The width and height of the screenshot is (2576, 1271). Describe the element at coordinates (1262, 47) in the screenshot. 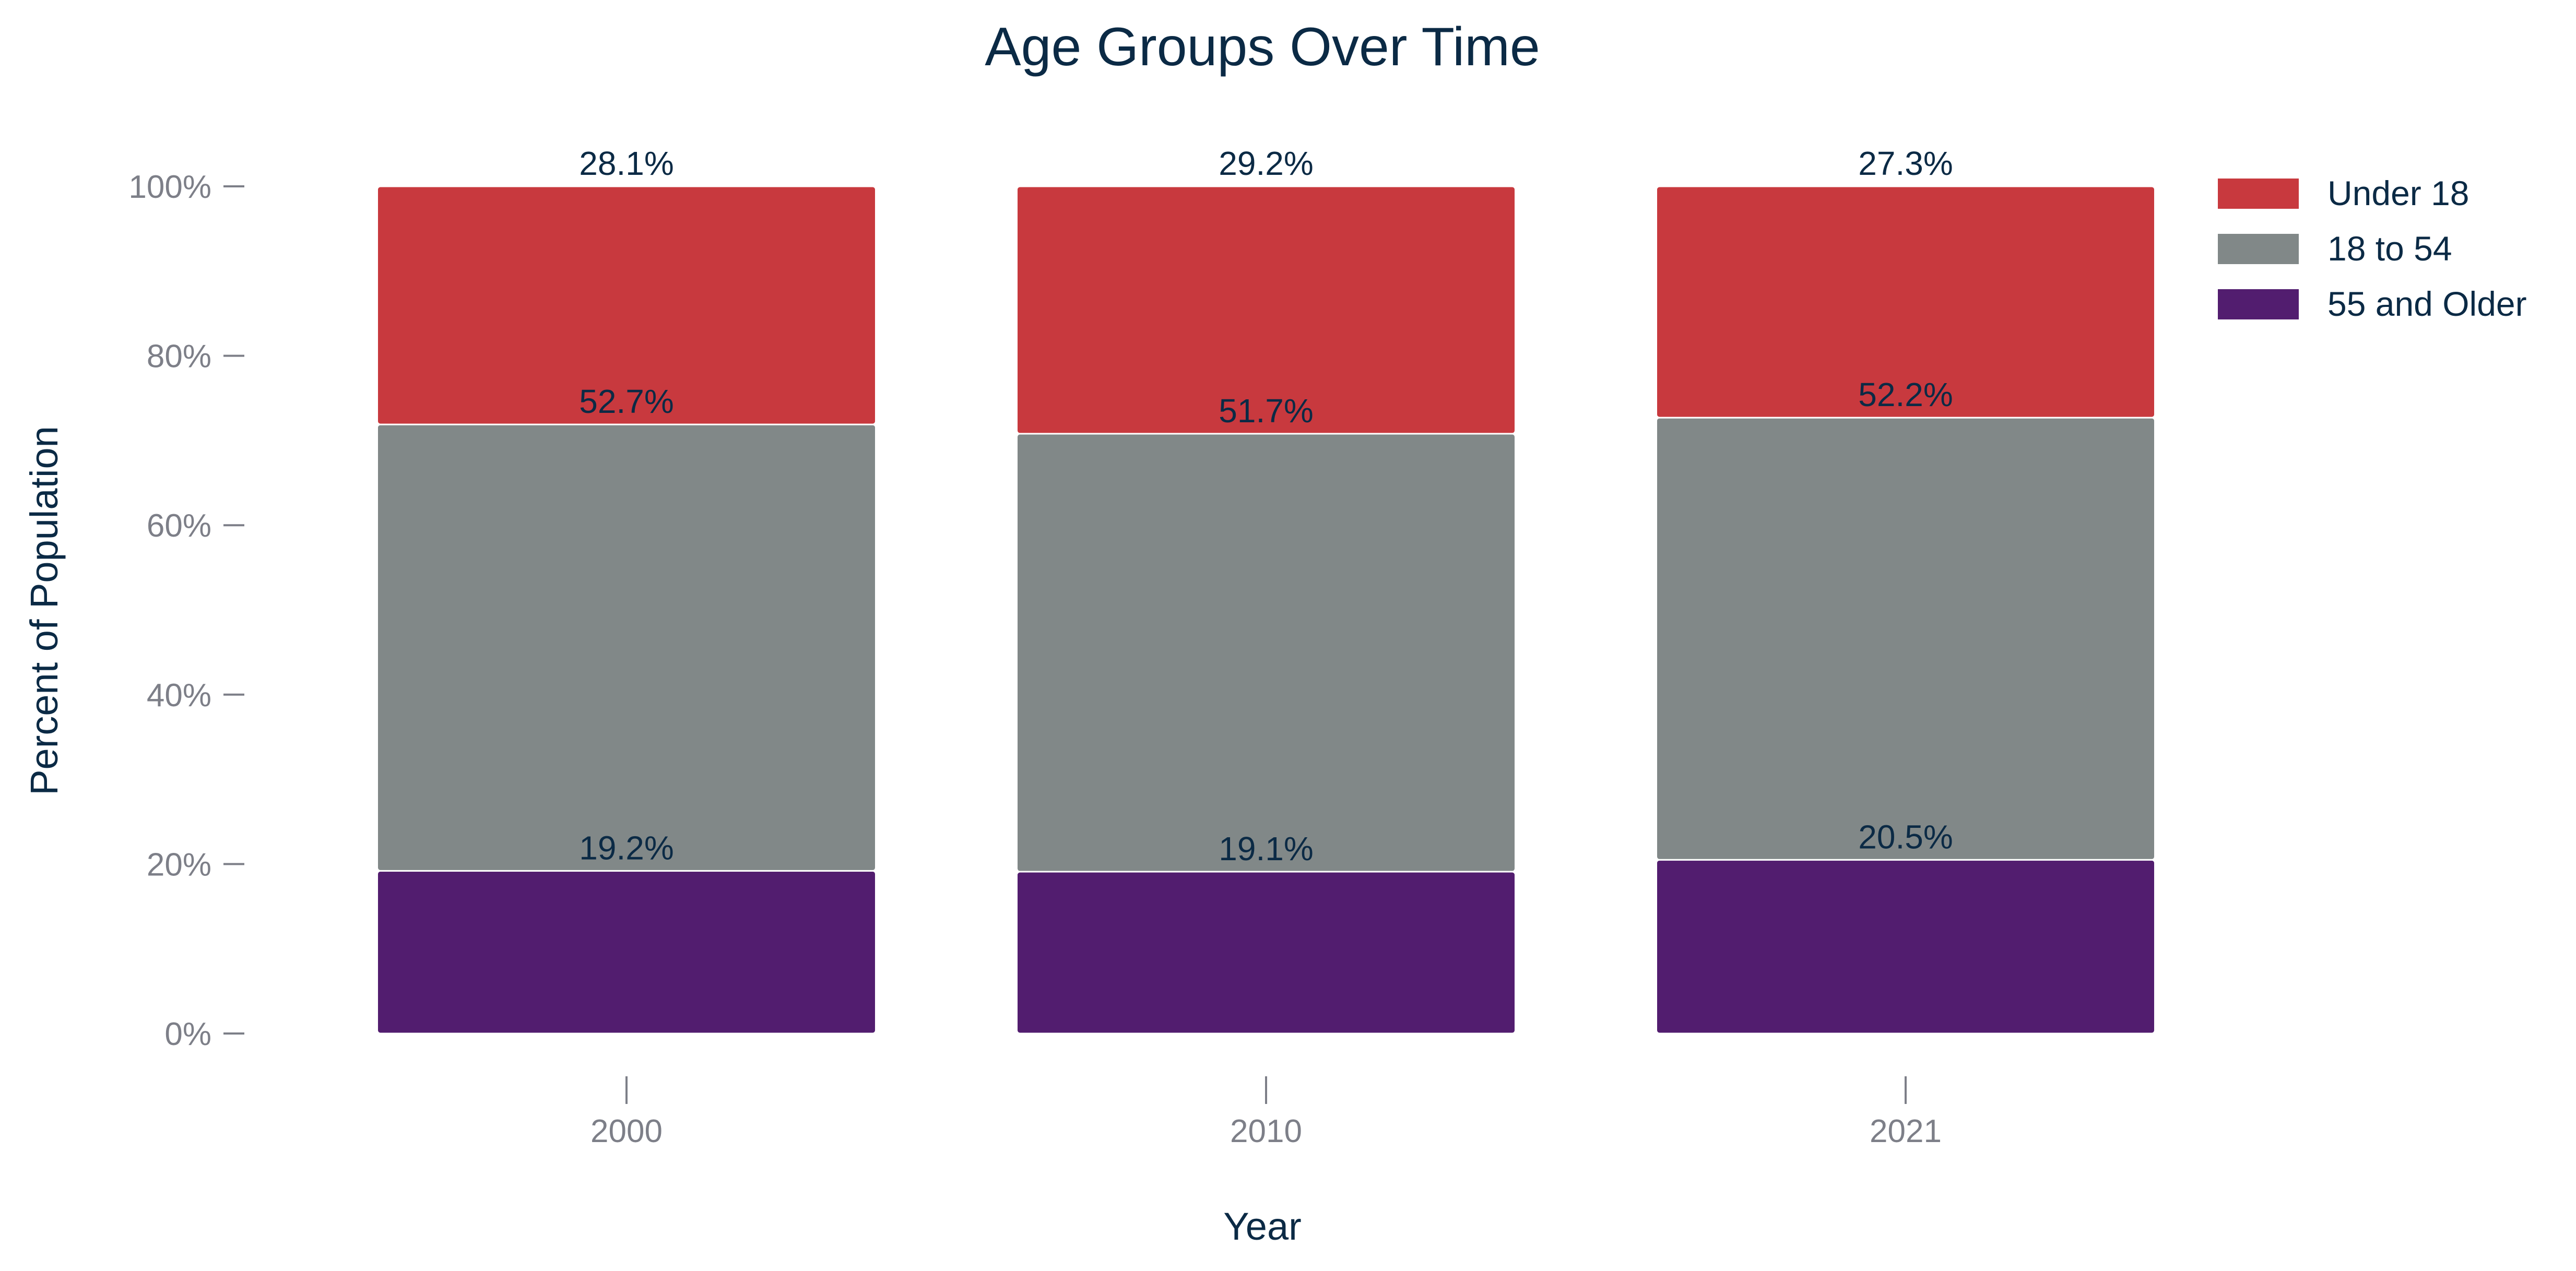

I see `chart-title: Age Groups Over Time` at that location.